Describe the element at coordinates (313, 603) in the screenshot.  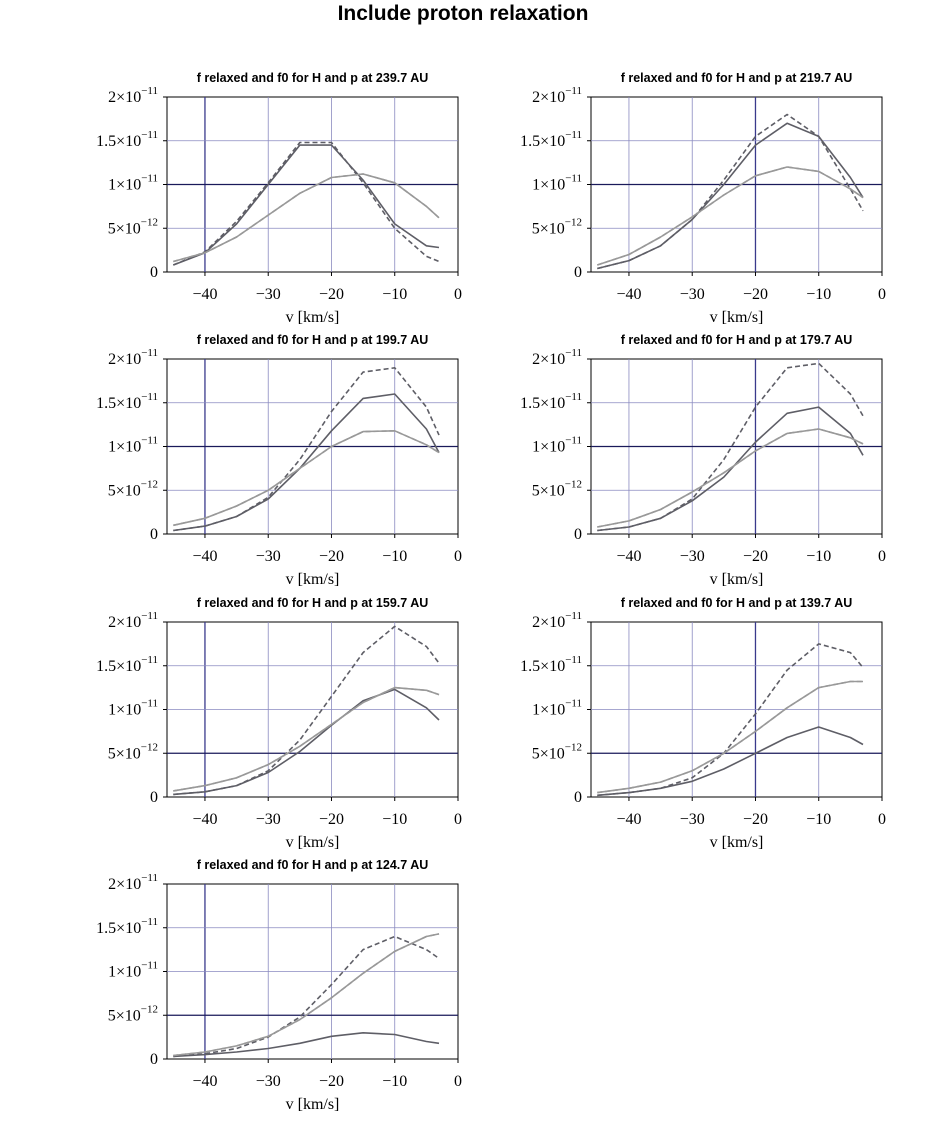
I see `panel-title: f relaxed and f0 for H and p at 159.7 AU` at that location.